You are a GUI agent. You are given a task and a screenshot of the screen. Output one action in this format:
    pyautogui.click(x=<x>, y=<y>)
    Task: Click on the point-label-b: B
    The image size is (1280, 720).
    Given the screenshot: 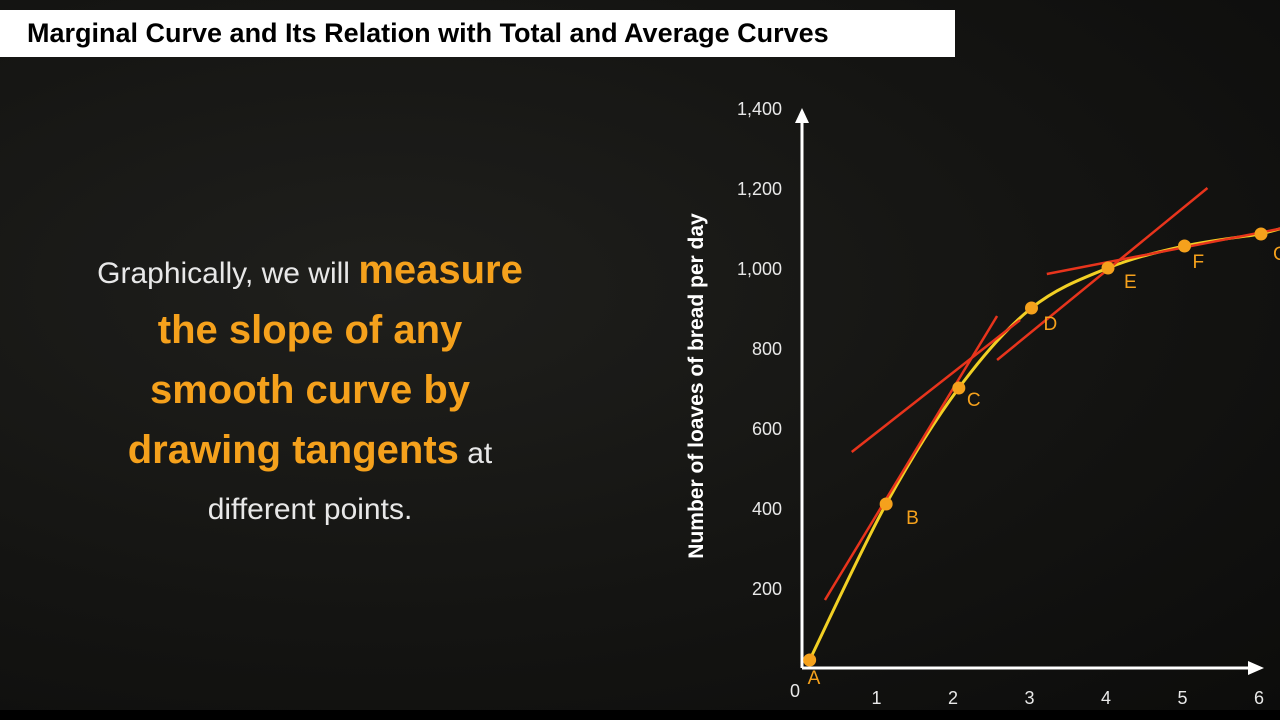 What is the action you would take?
    pyautogui.click(x=912, y=518)
    